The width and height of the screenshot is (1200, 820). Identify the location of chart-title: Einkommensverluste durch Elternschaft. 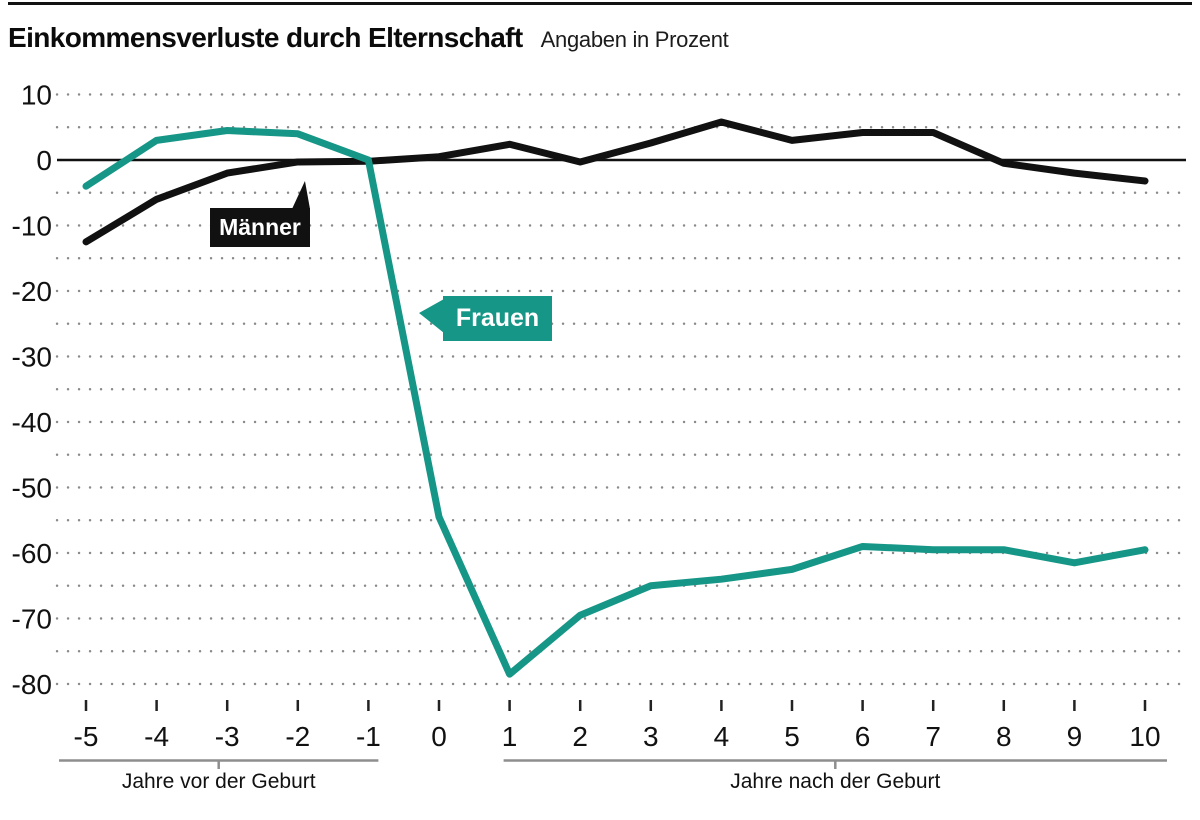
(265, 37).